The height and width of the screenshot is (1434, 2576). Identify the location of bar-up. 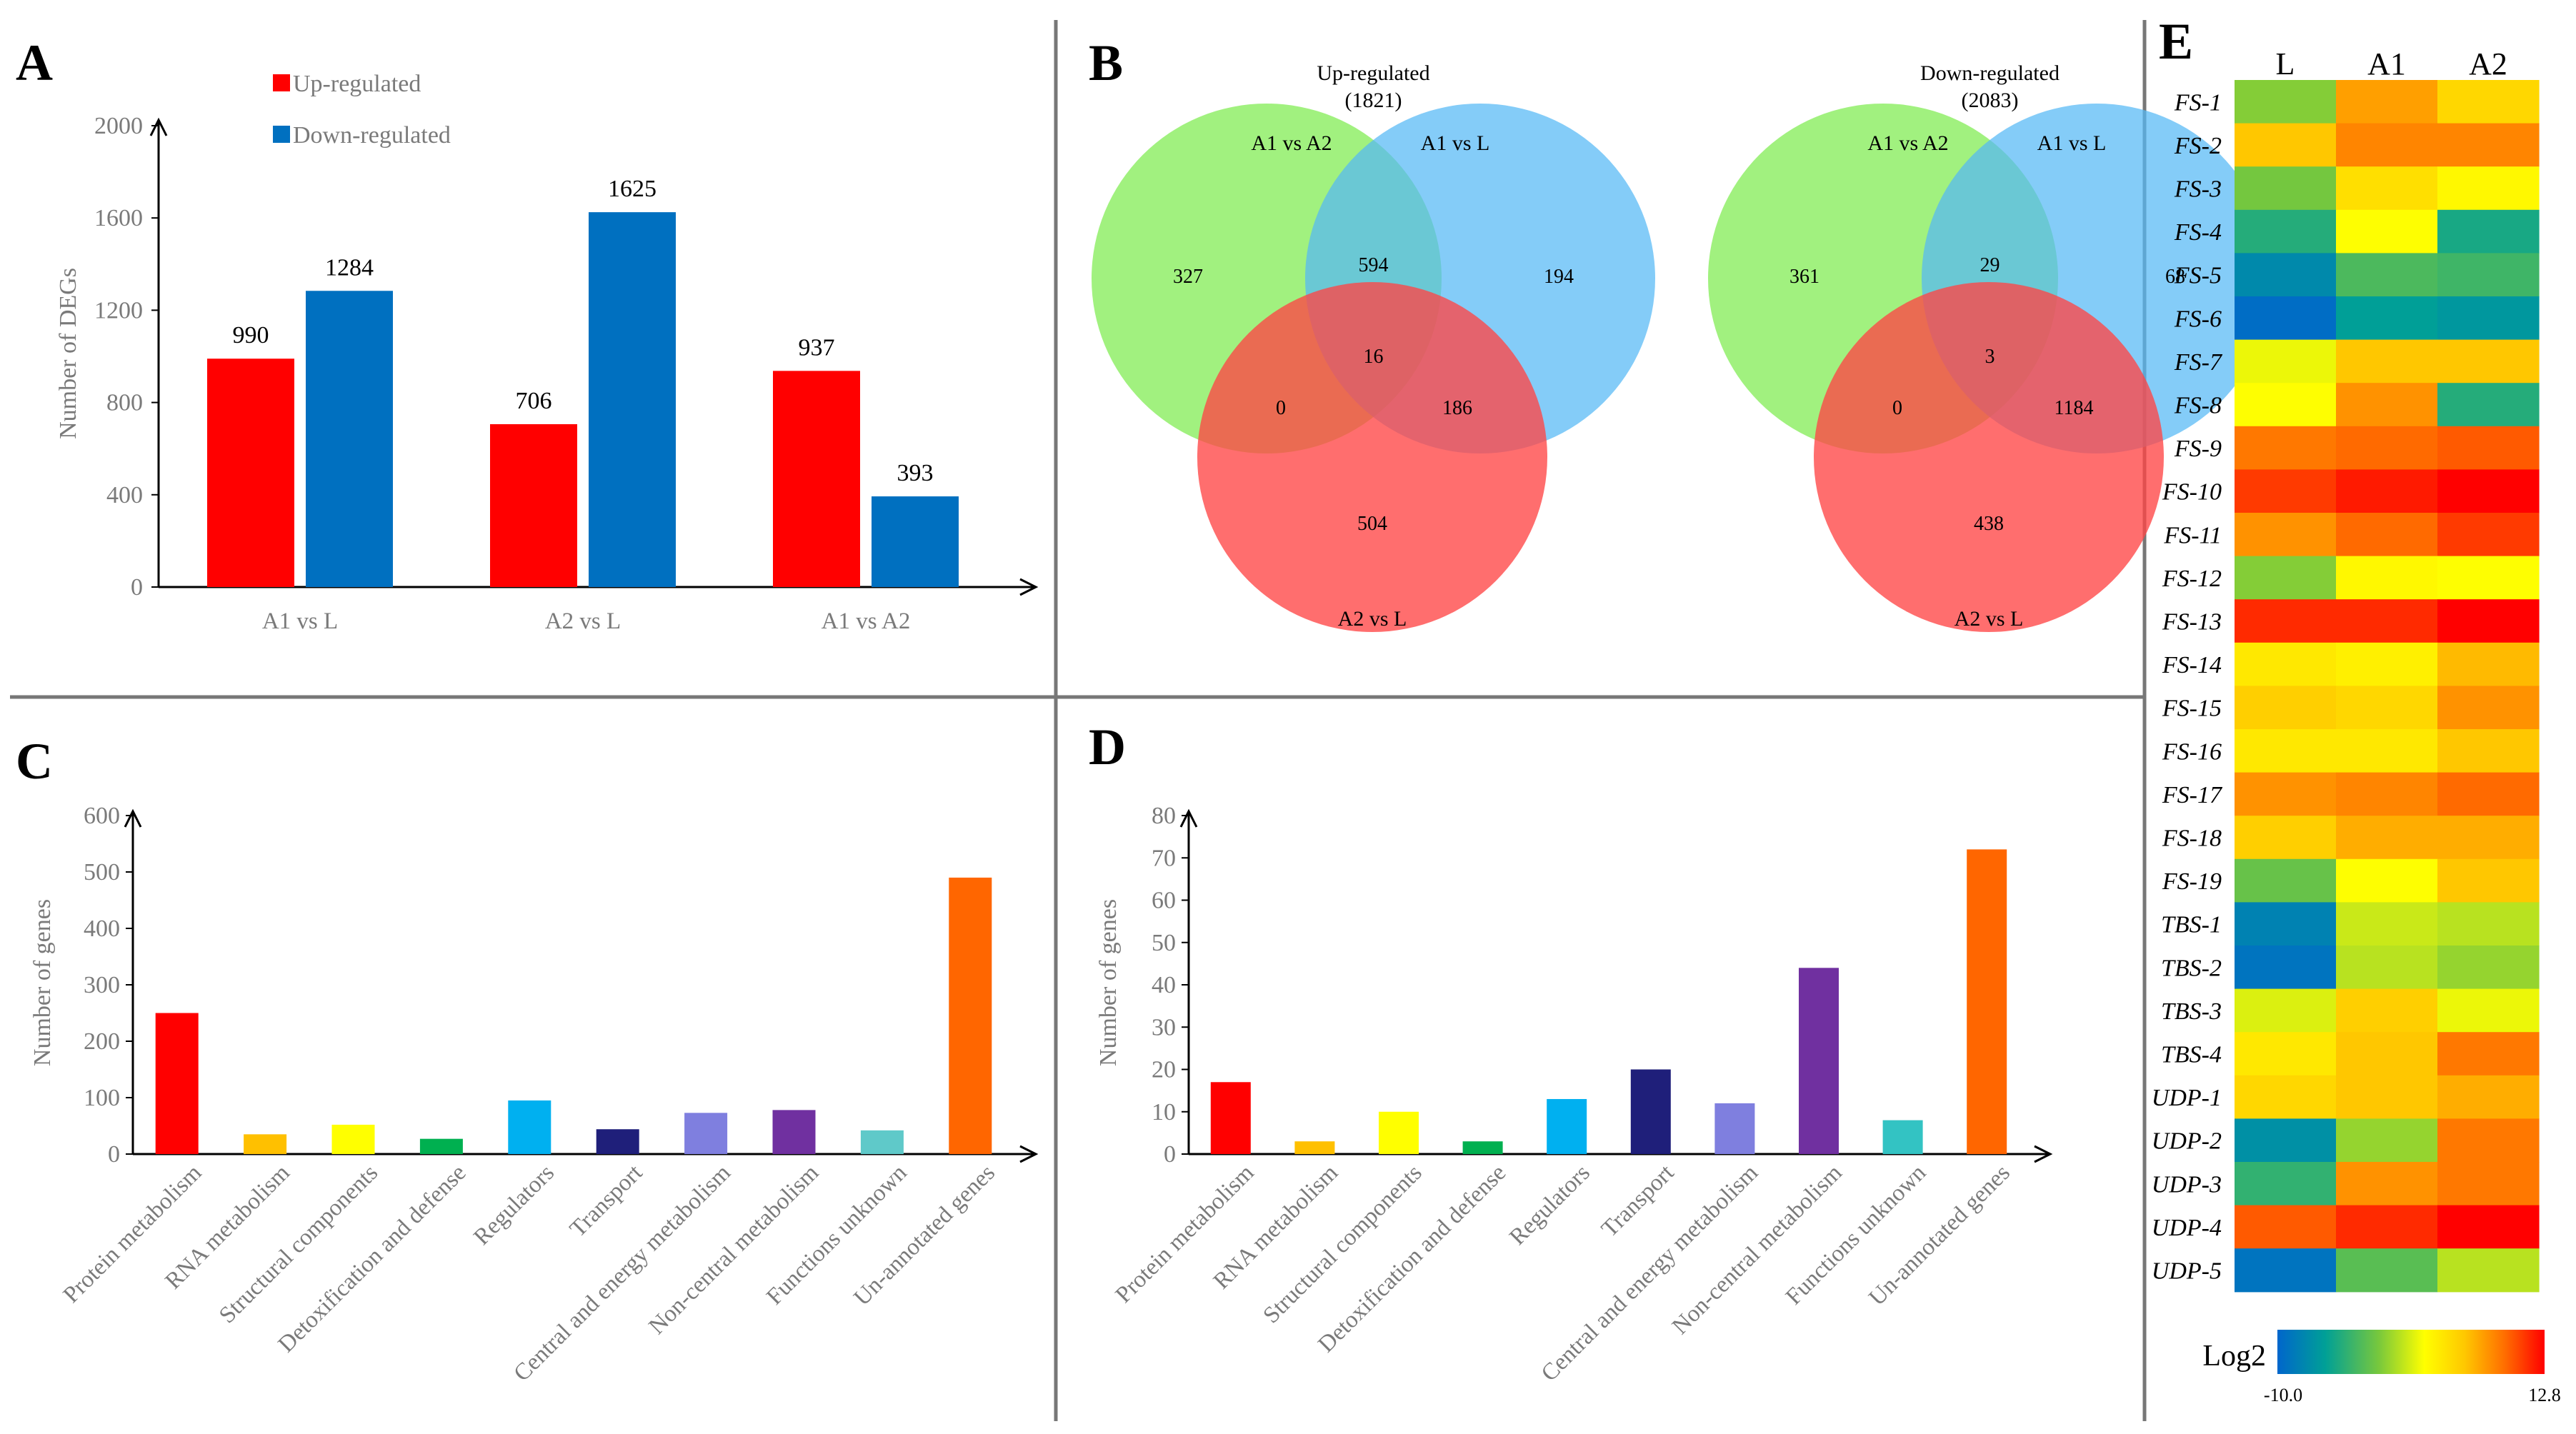
(533, 505).